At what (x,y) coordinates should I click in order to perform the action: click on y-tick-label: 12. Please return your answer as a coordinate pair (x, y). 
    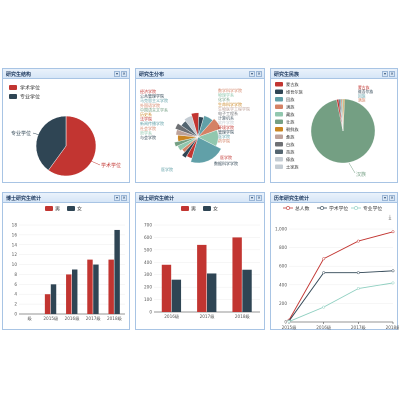
    Looking at the image, I should click on (15, 254).